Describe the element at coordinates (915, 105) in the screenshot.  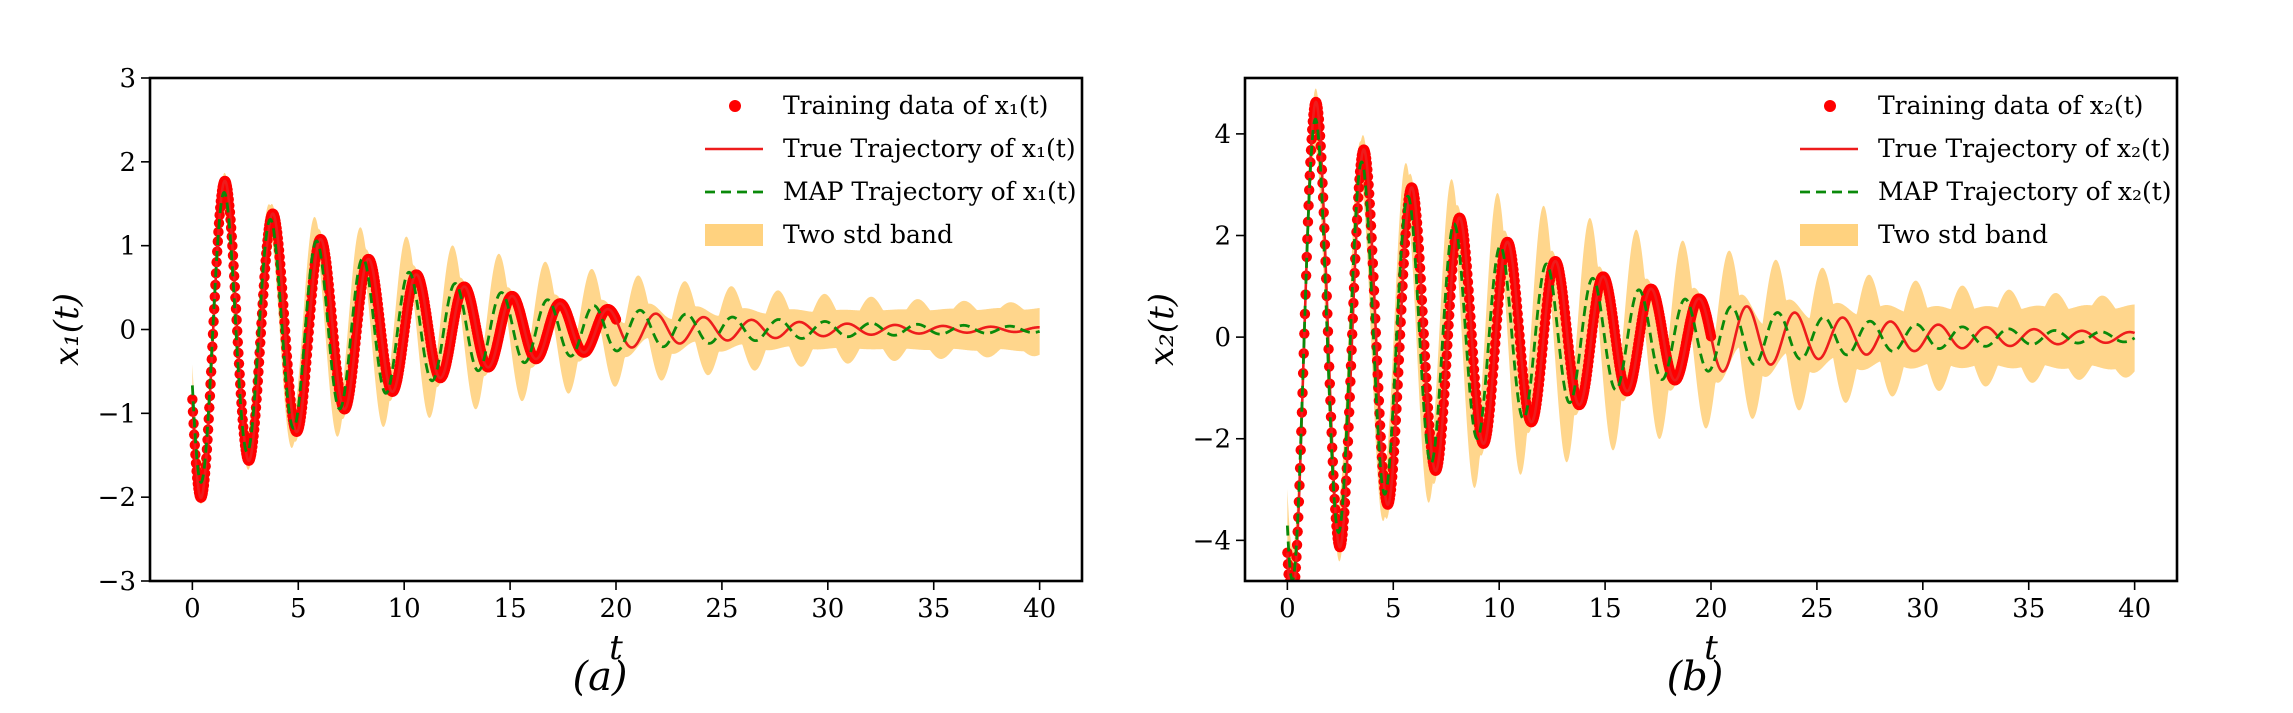
I see `legend-label: Training data of x₁(t)` at that location.